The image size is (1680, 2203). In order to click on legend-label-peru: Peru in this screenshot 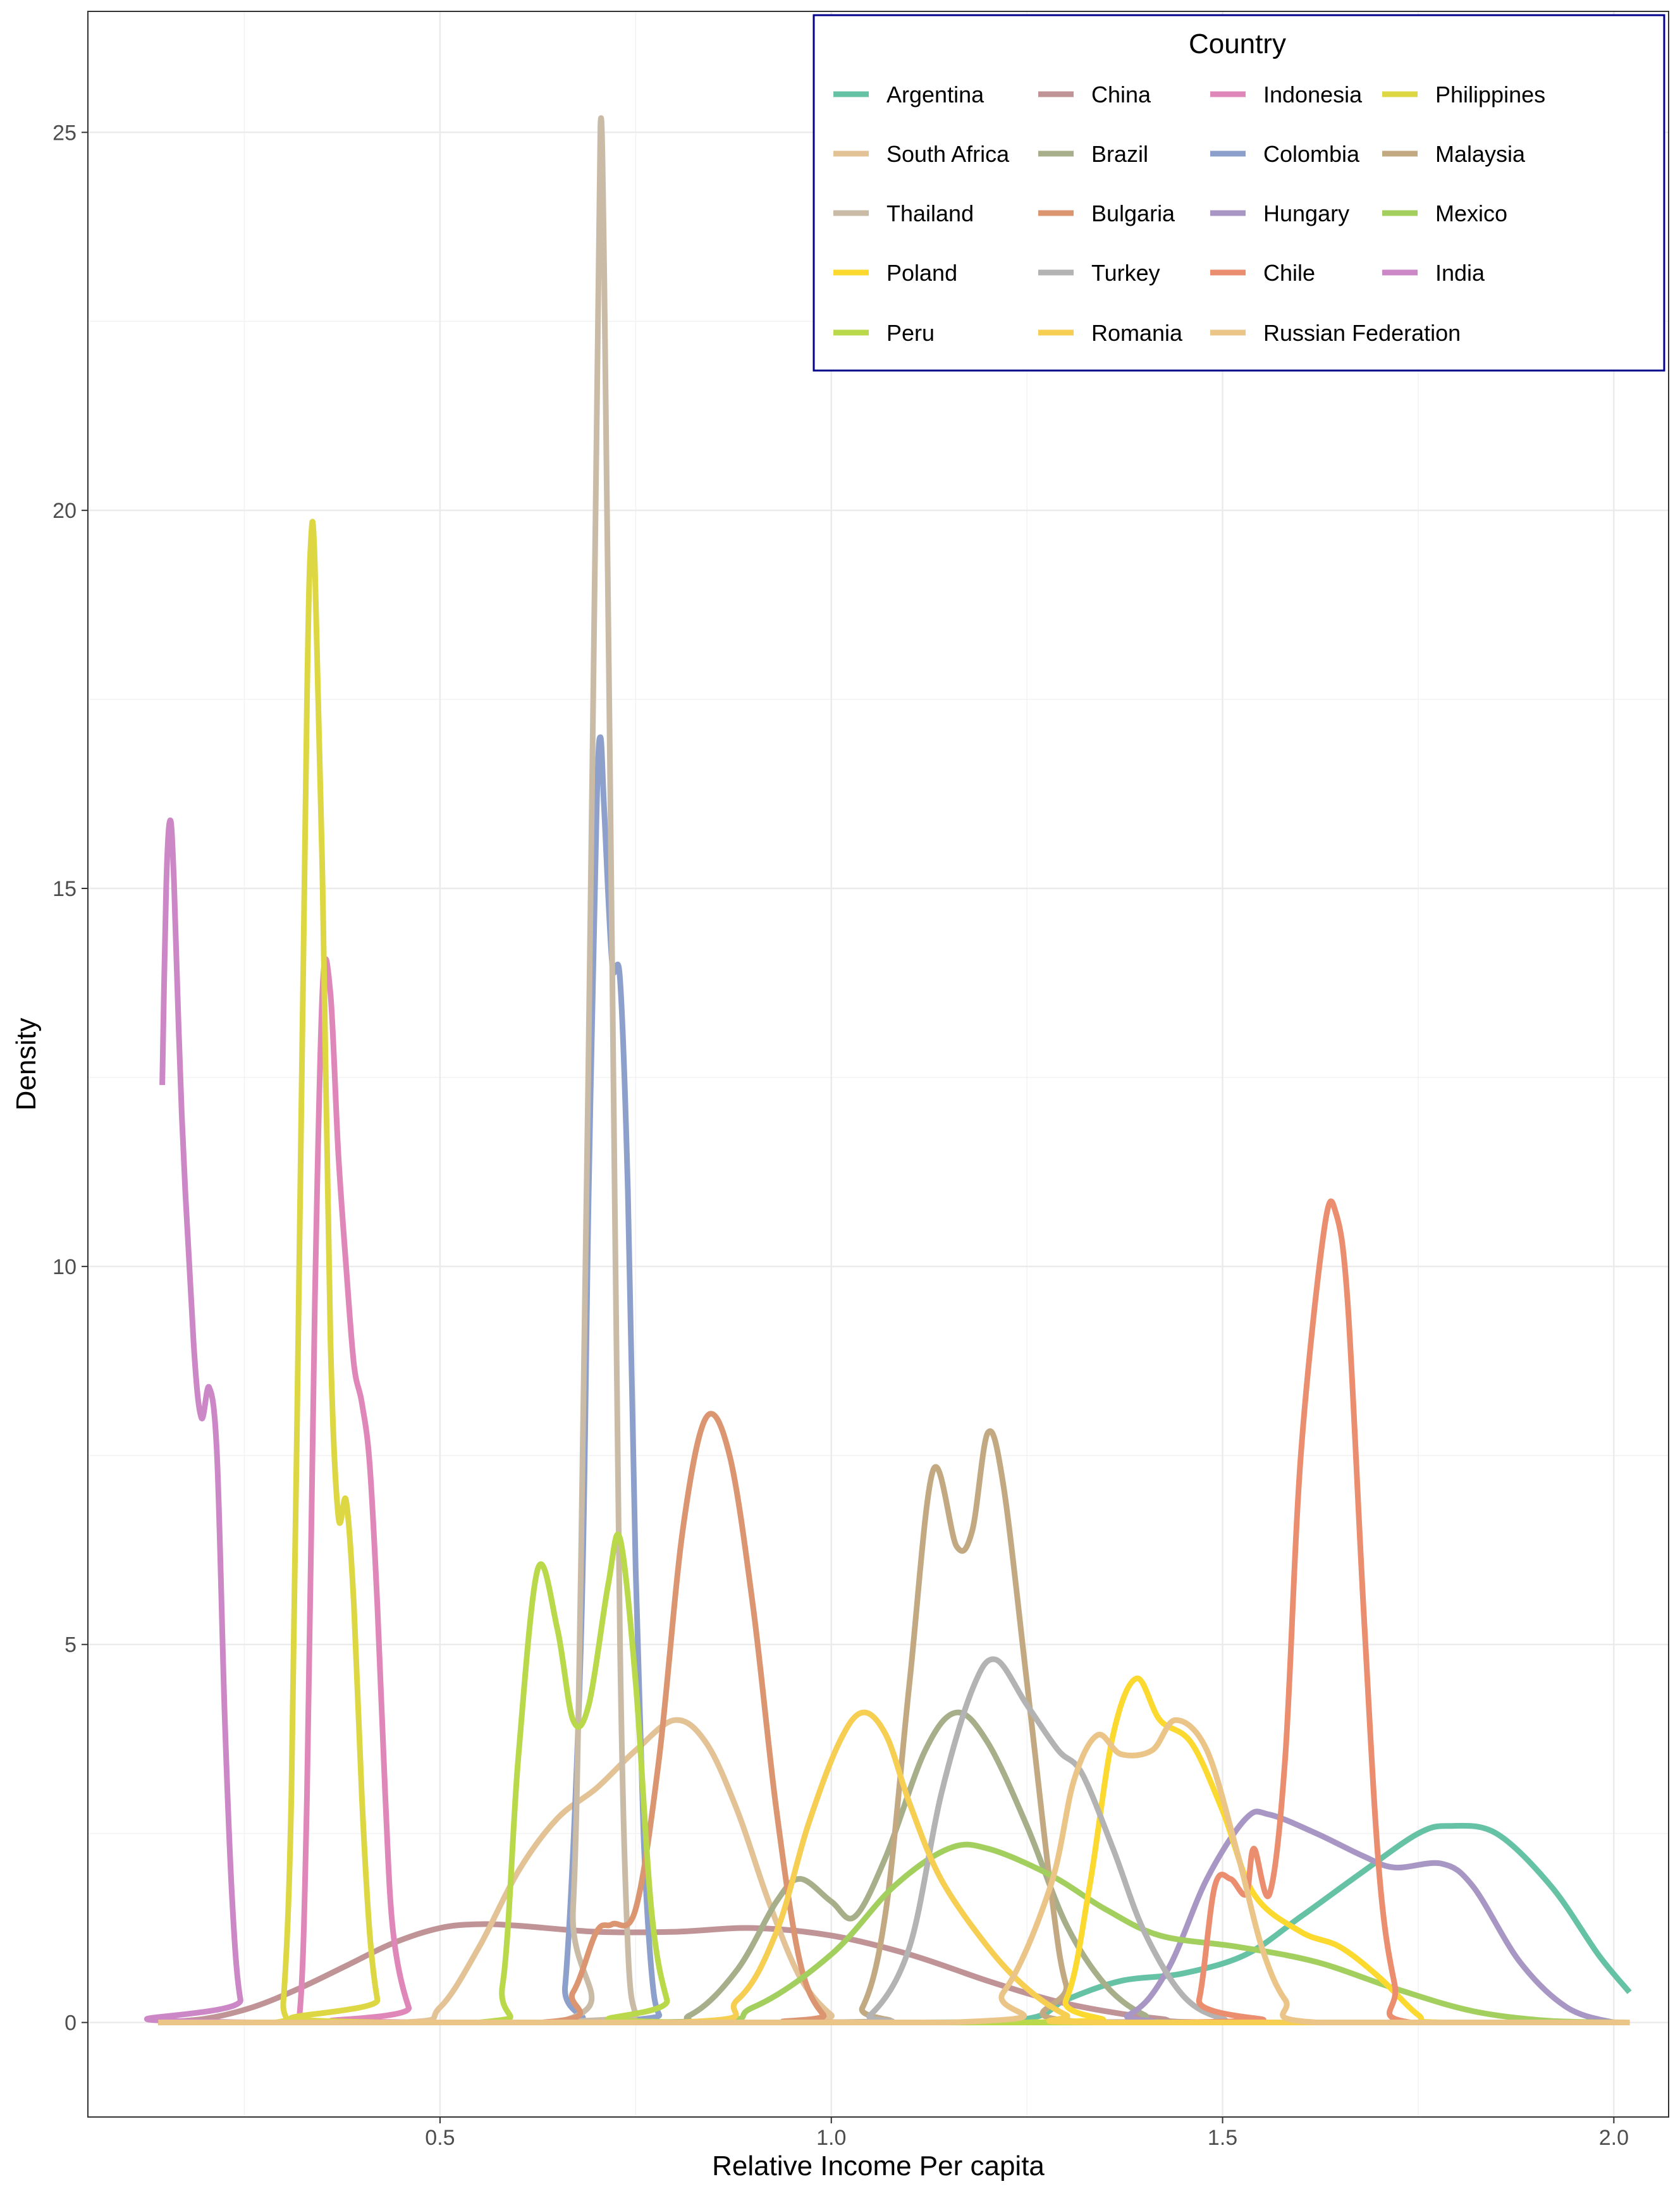, I will do `click(910, 333)`.